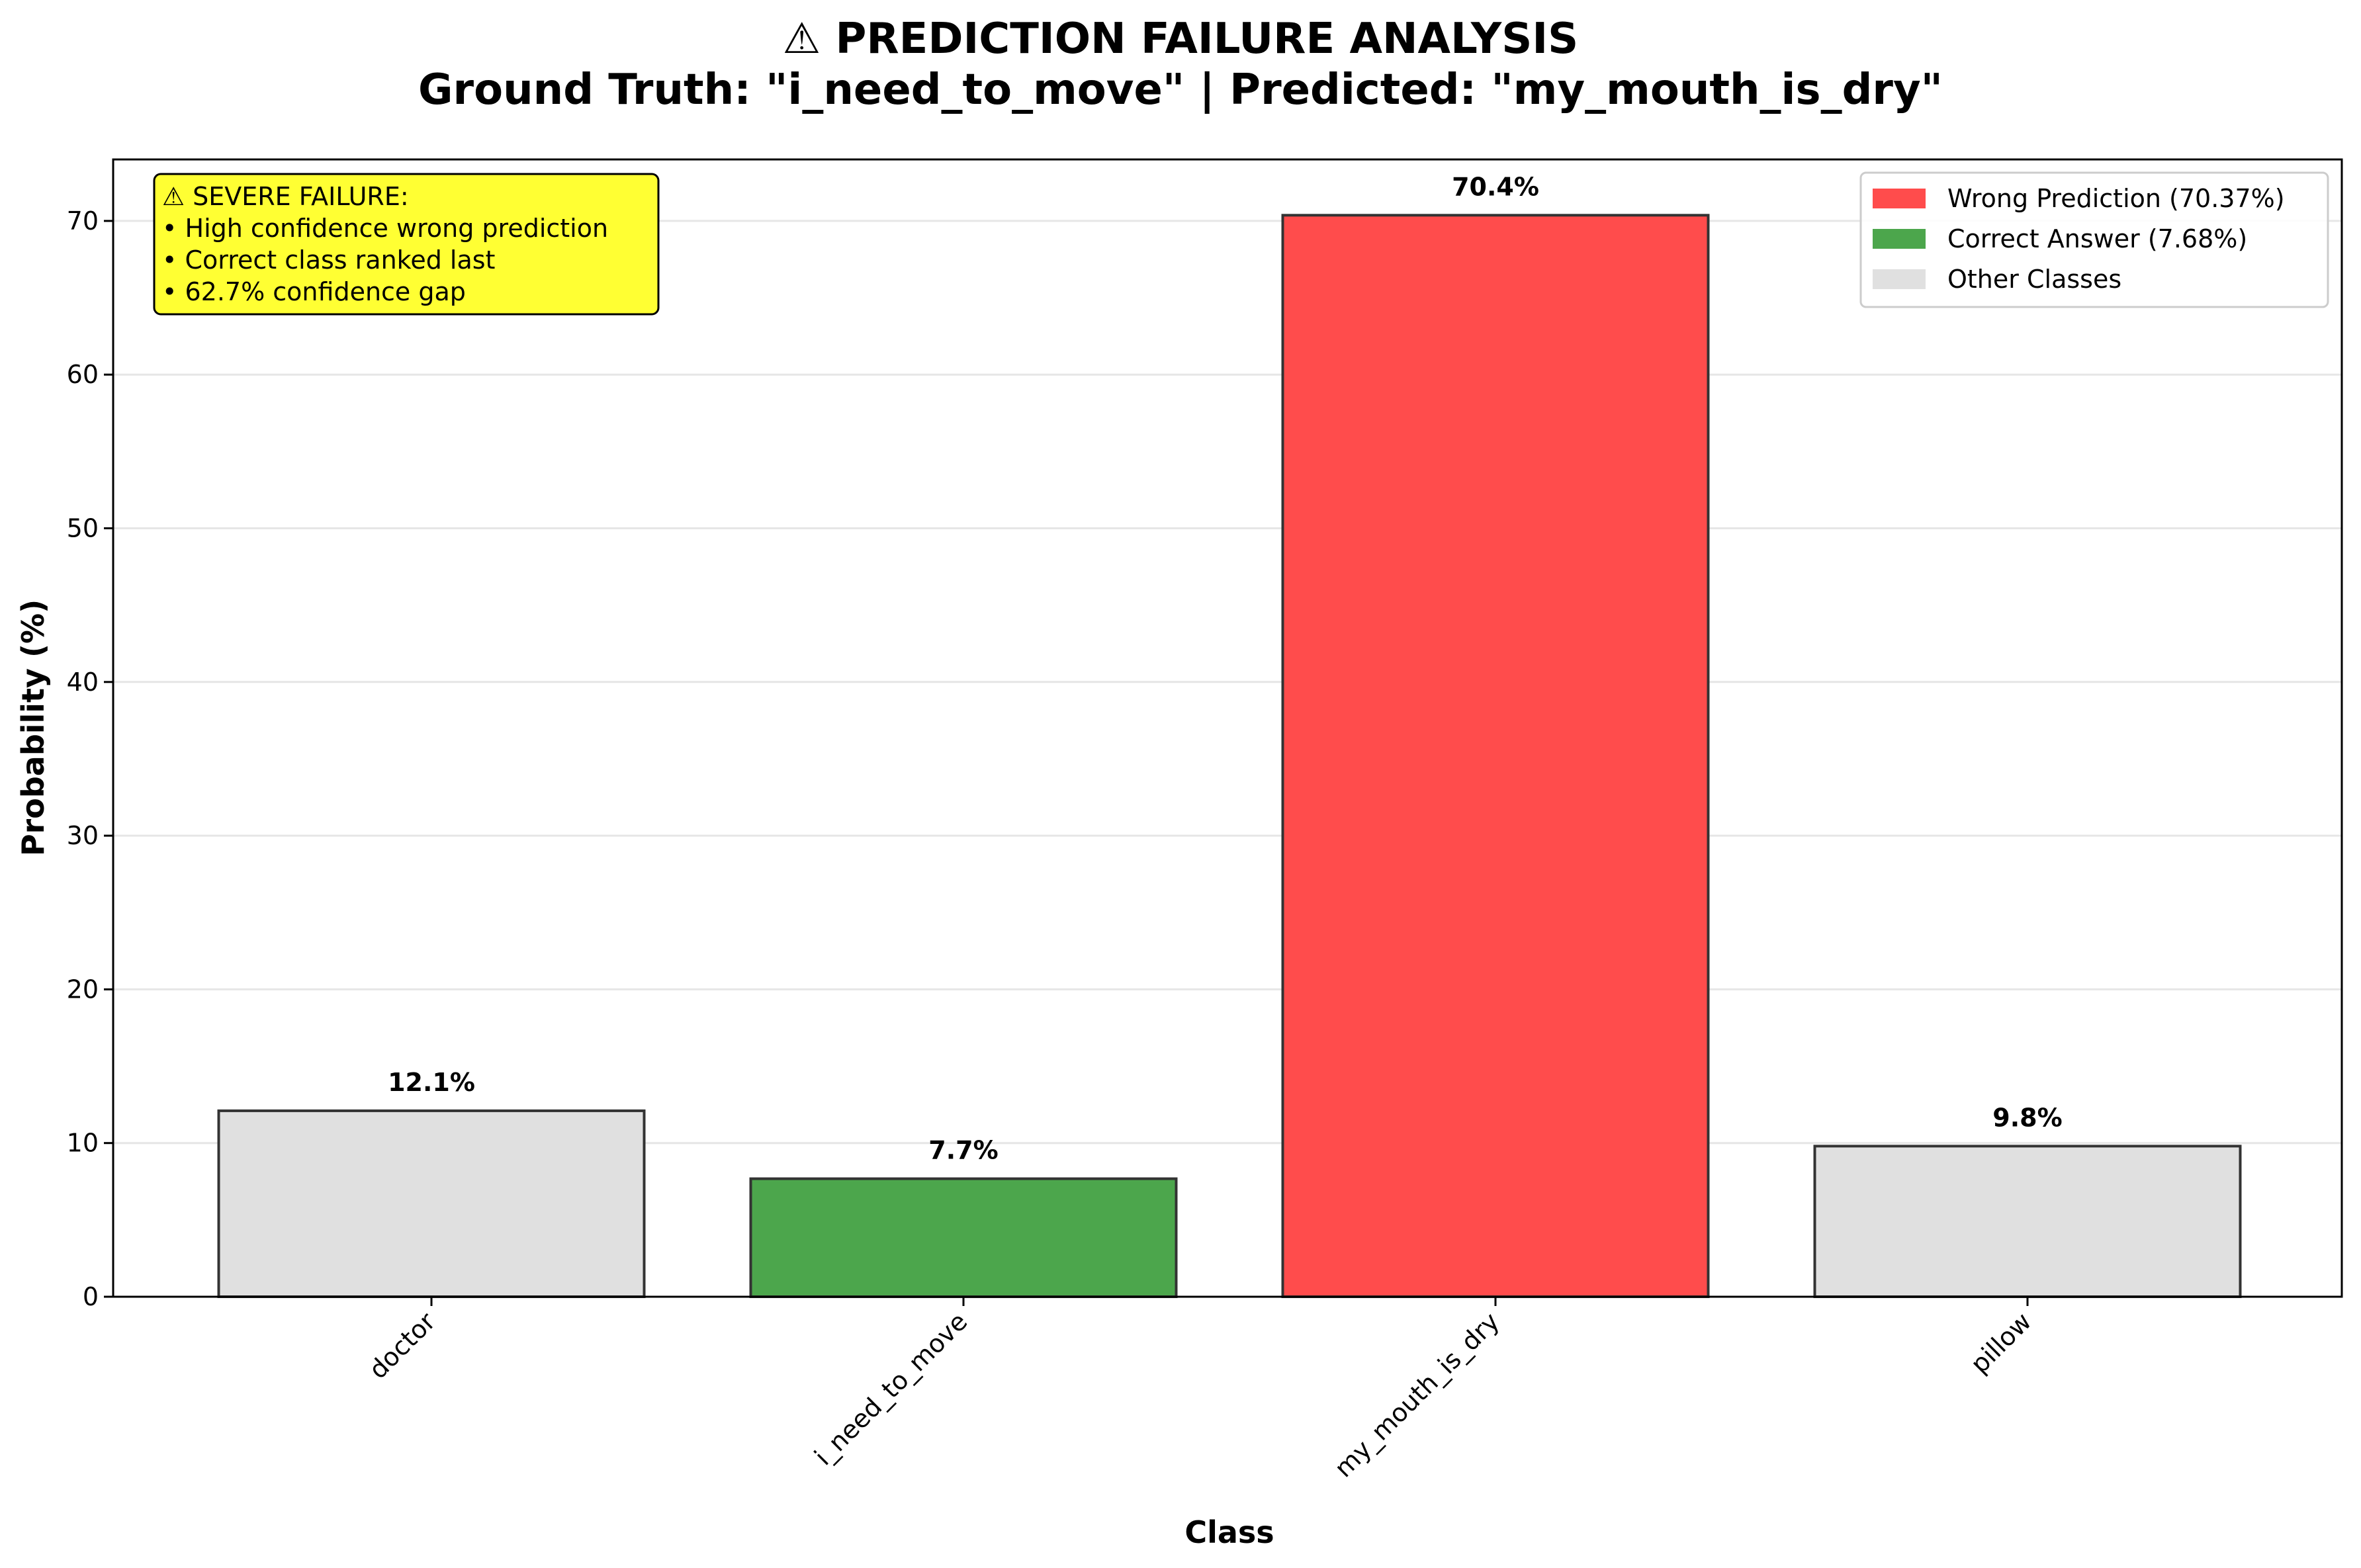 The image size is (2361, 1568). Describe the element at coordinates (431, 1082) in the screenshot. I see `bar-value-label-doctor: 12.1%` at that location.